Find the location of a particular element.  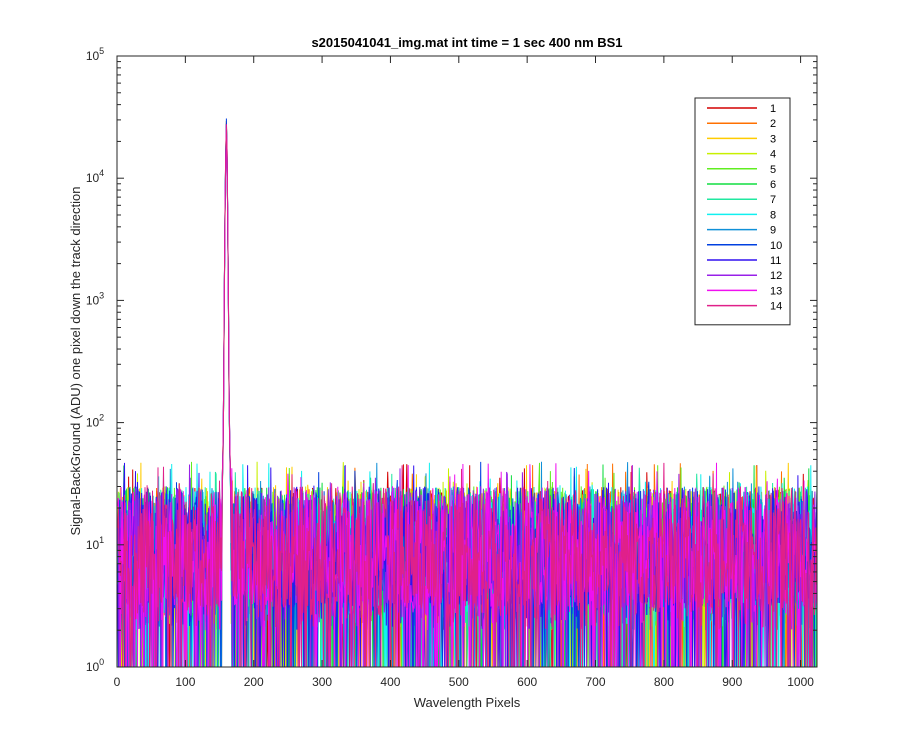

x-tick-label: 100 is located at coordinates (185, 682).